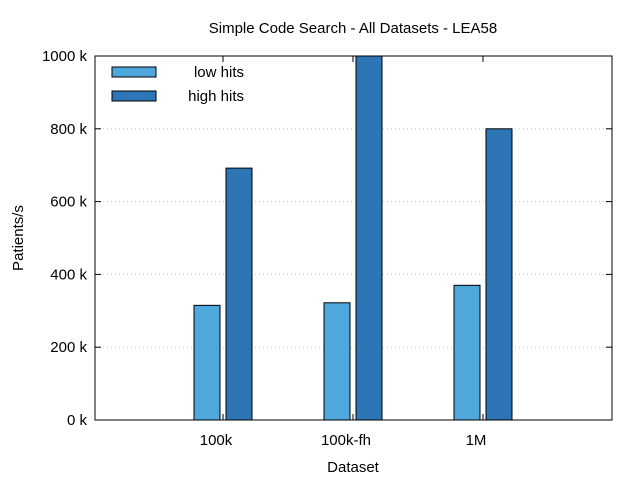 The width and height of the screenshot is (640, 480). Describe the element at coordinates (68, 274) in the screenshot. I see `y-tick-label: 400 k` at that location.